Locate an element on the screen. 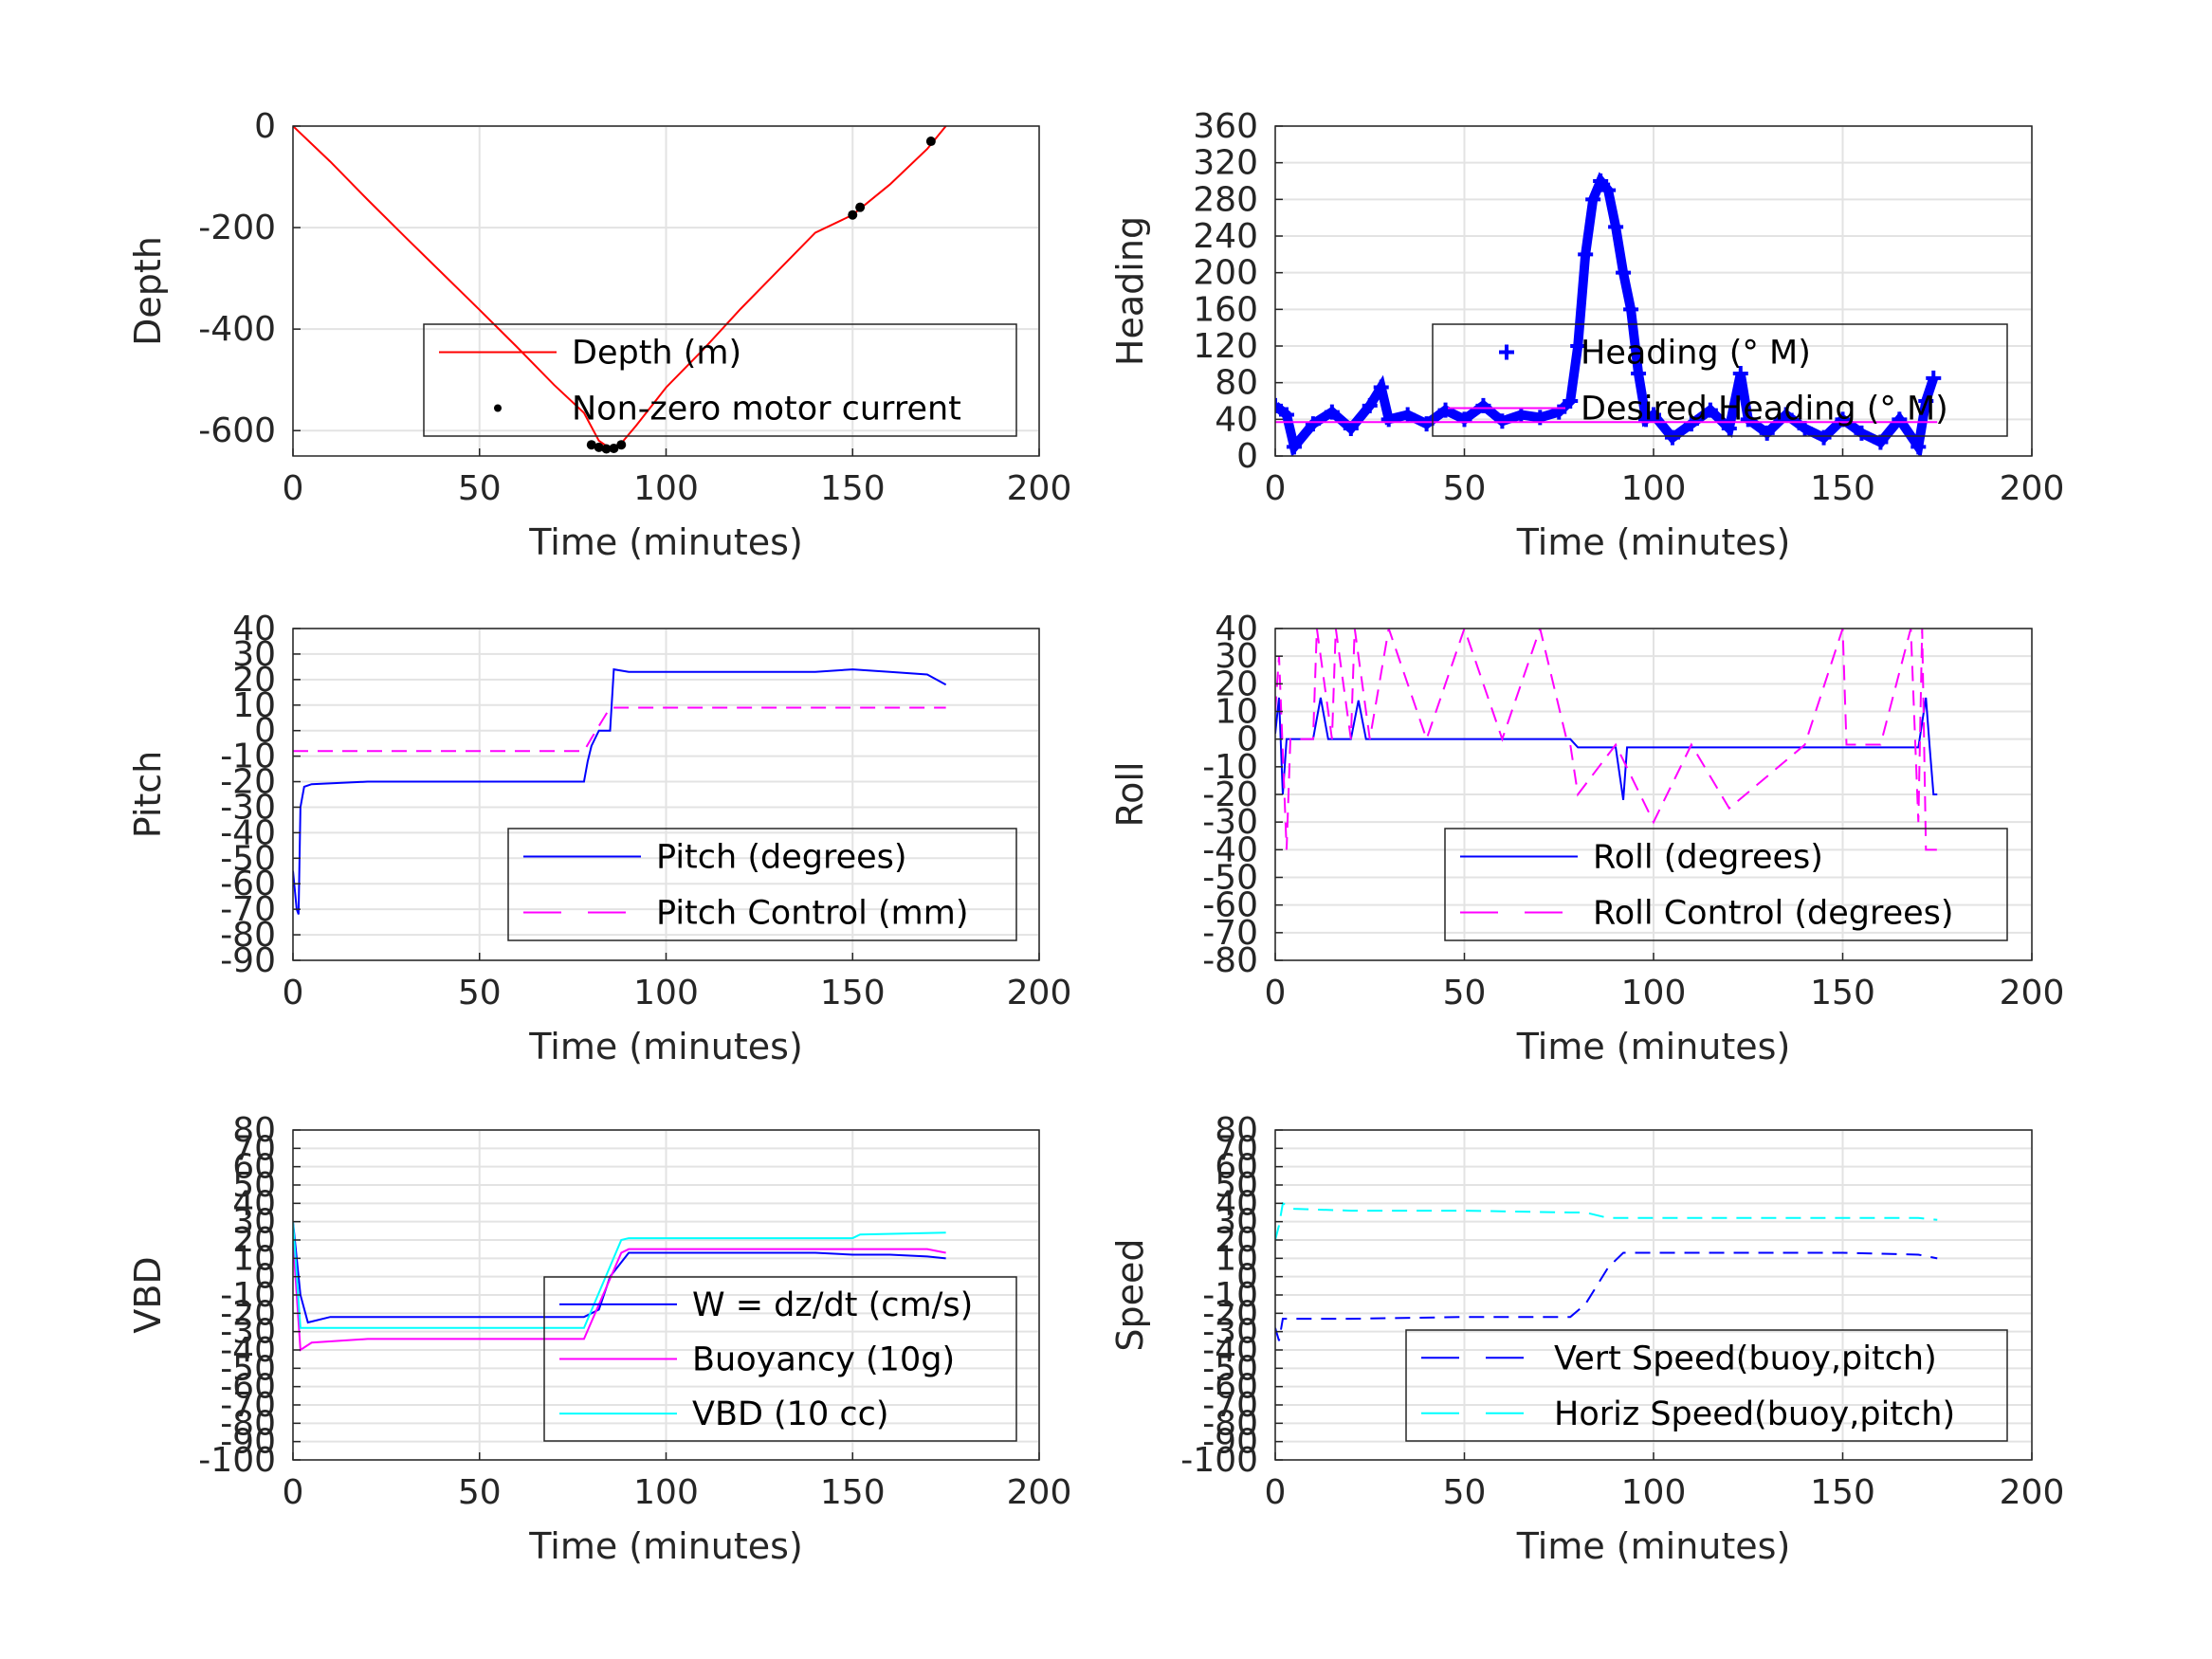 The height and width of the screenshot is (1659, 2212). legend: Heading (° M) Desired Heading (° M) is located at coordinates (1720, 380).